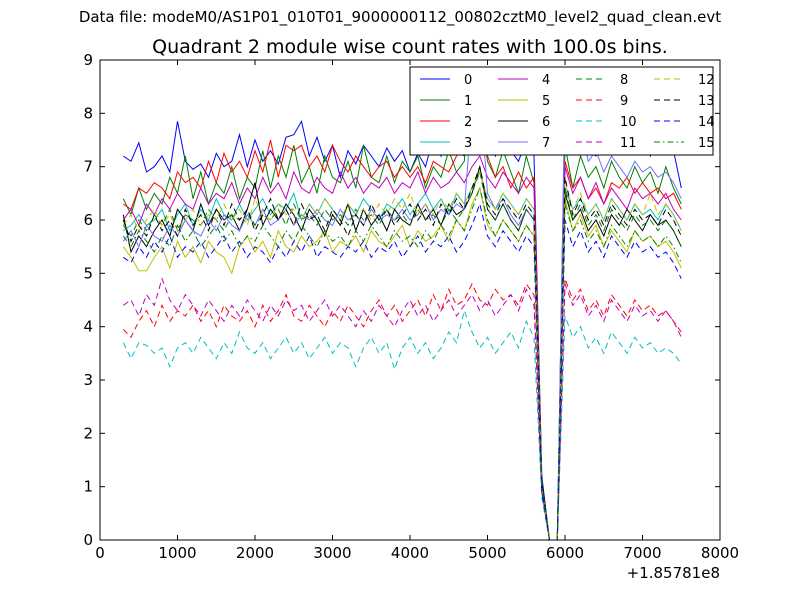 The width and height of the screenshot is (800, 600). Describe the element at coordinates (410, 553) in the screenshot. I see `x-tick-label: 4000` at that location.